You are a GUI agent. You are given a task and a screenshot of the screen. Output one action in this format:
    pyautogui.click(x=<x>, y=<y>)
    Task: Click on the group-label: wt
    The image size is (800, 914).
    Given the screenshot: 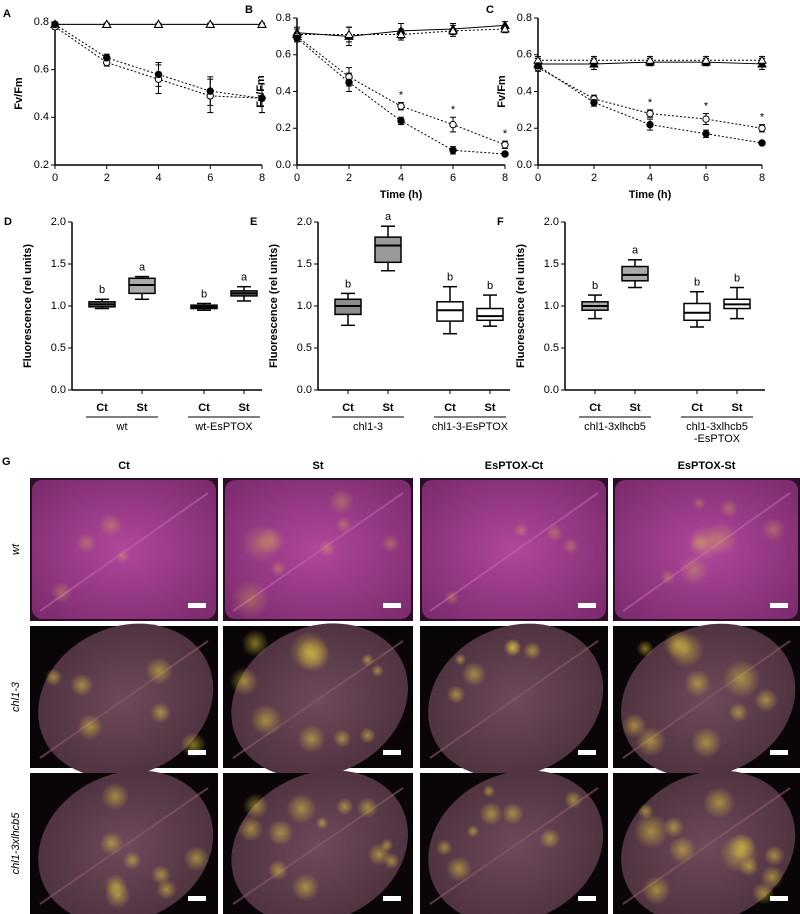 What is the action you would take?
    pyautogui.click(x=122, y=427)
    